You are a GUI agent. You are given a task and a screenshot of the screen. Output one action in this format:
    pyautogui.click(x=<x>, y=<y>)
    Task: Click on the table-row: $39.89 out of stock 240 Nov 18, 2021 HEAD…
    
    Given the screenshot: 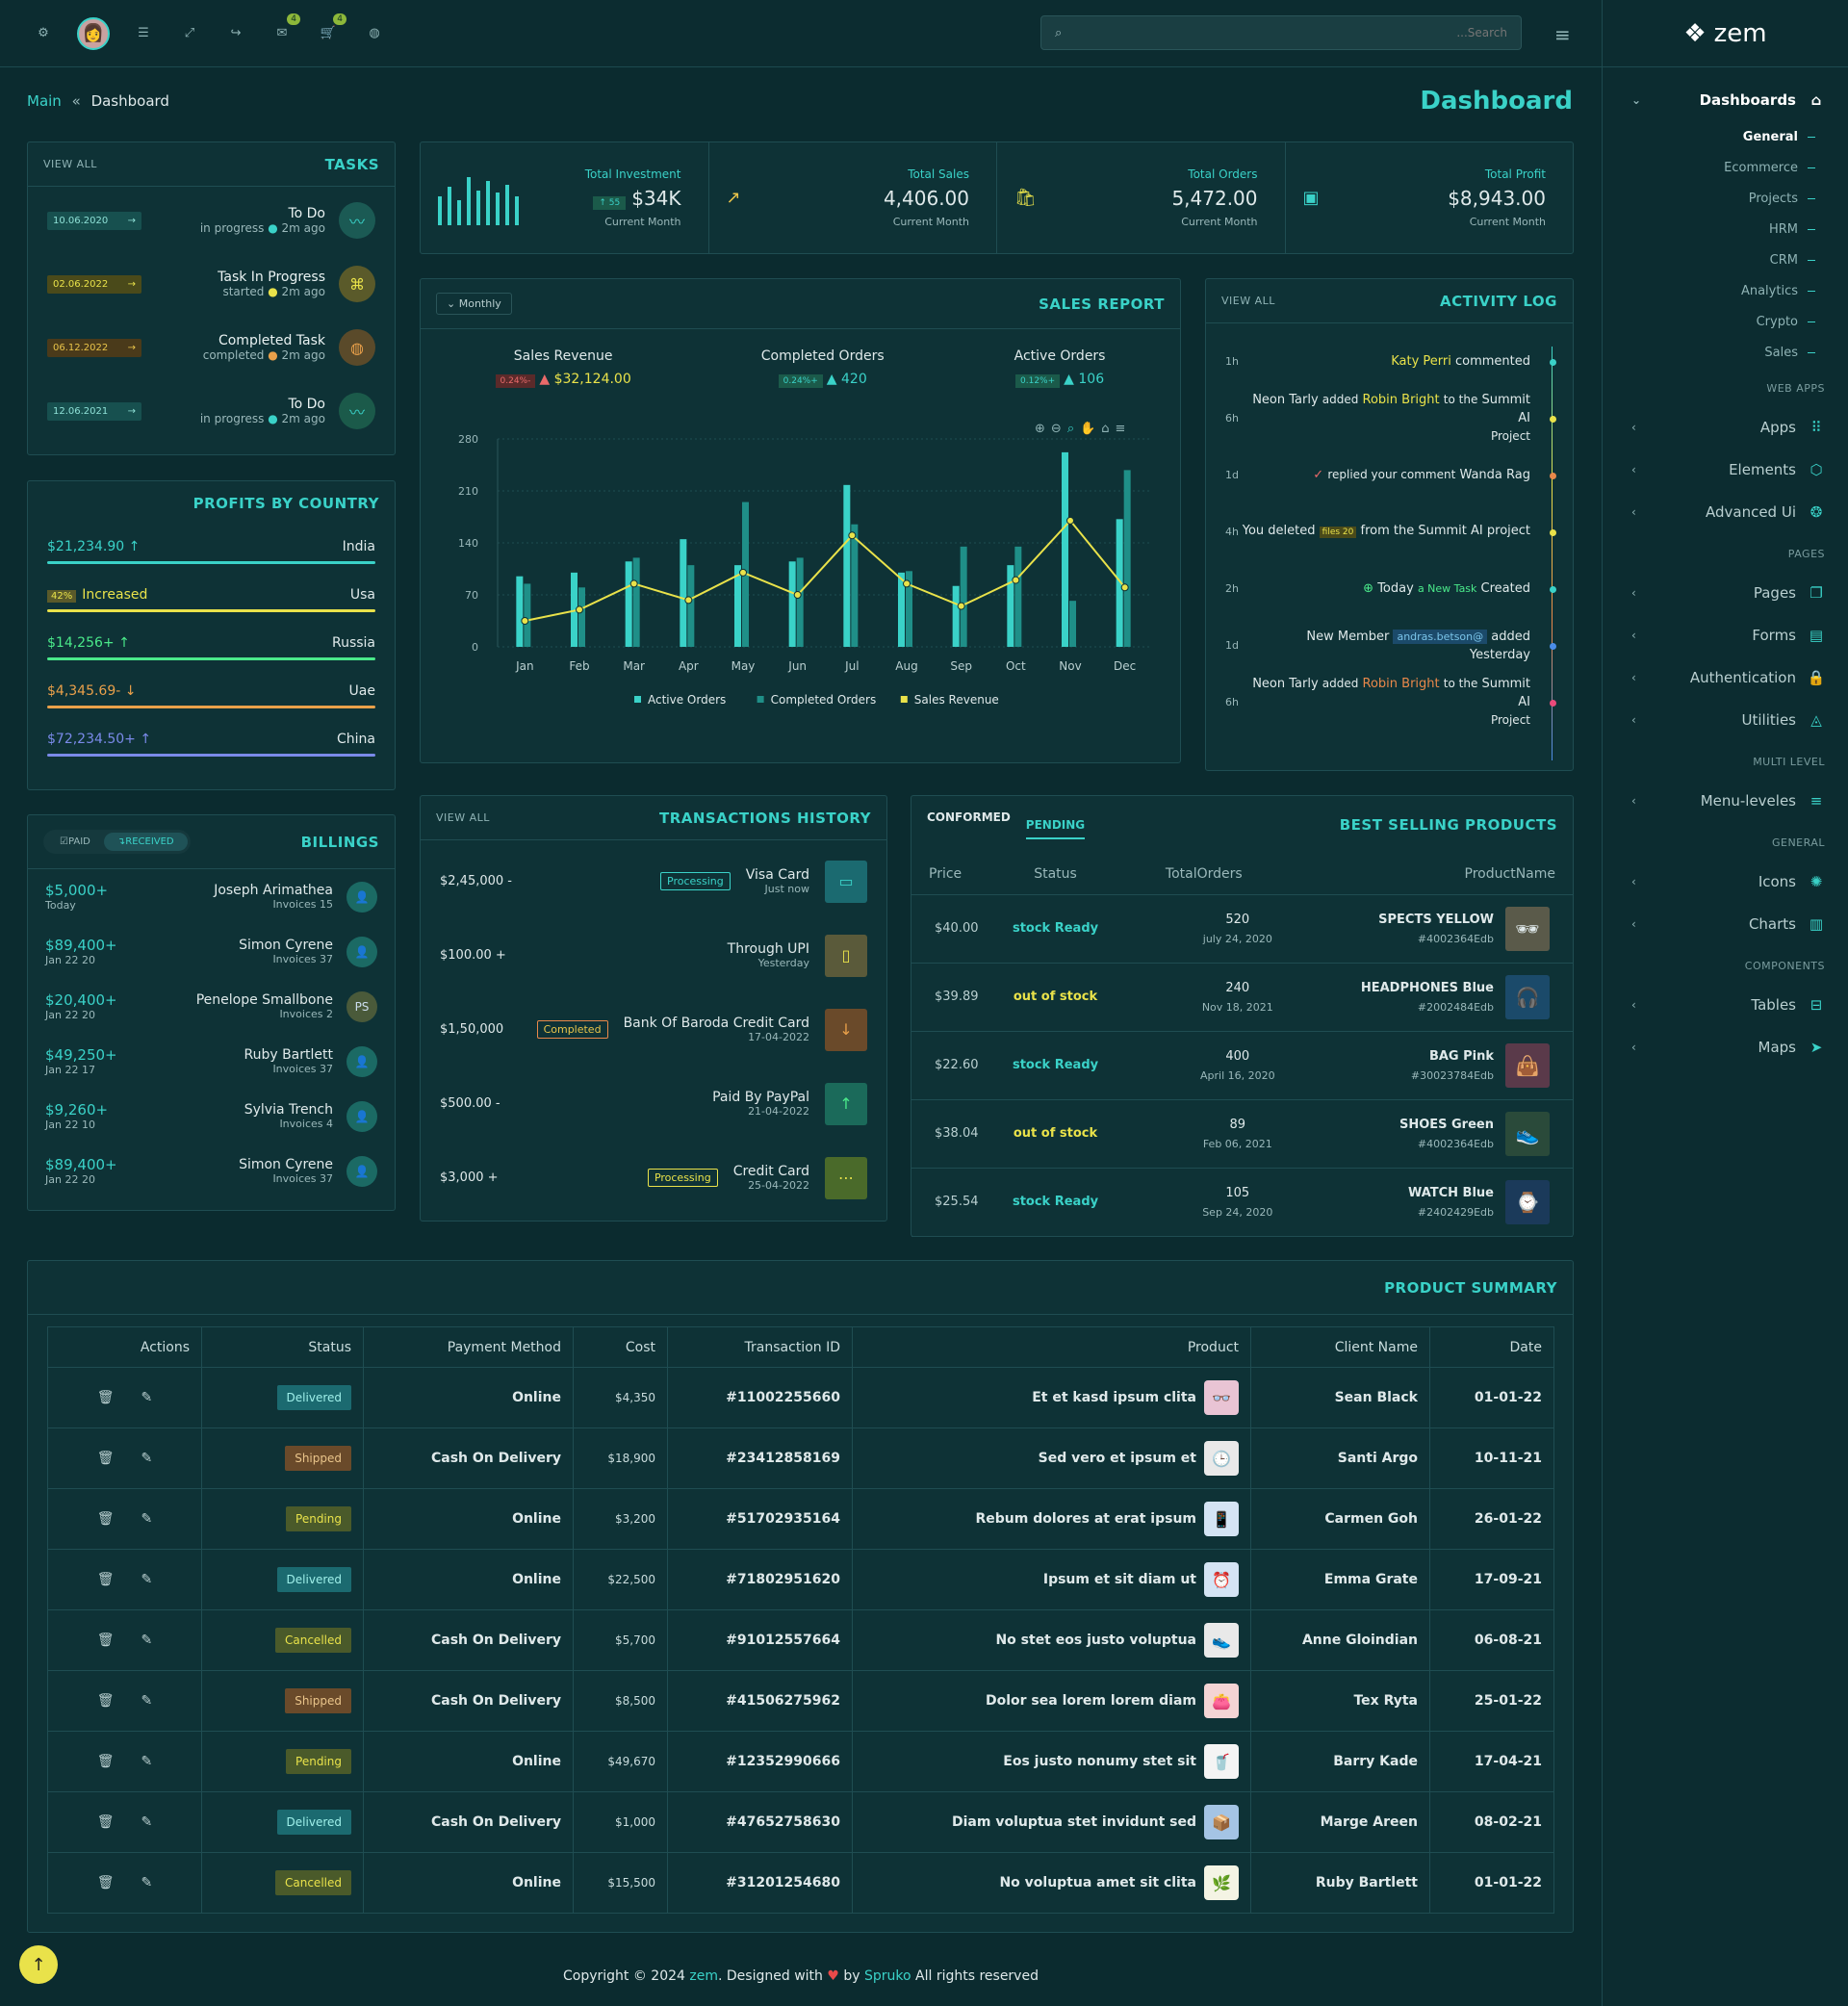 What is the action you would take?
    pyautogui.click(x=1242, y=997)
    